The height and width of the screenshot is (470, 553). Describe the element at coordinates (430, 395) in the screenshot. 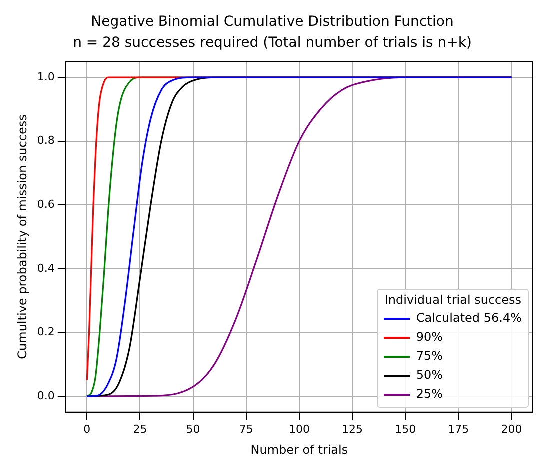

I see `legend-label: 25%` at that location.